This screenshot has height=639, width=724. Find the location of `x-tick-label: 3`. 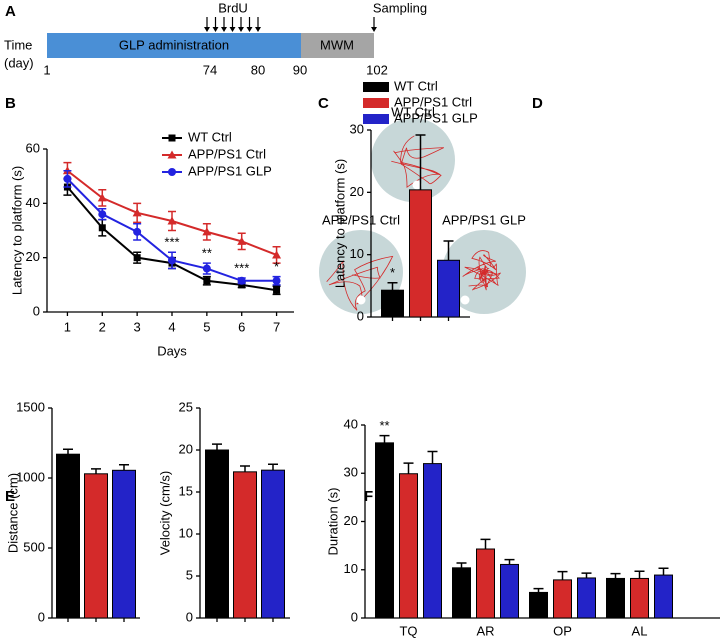

x-tick-label: 3 is located at coordinates (137, 326).